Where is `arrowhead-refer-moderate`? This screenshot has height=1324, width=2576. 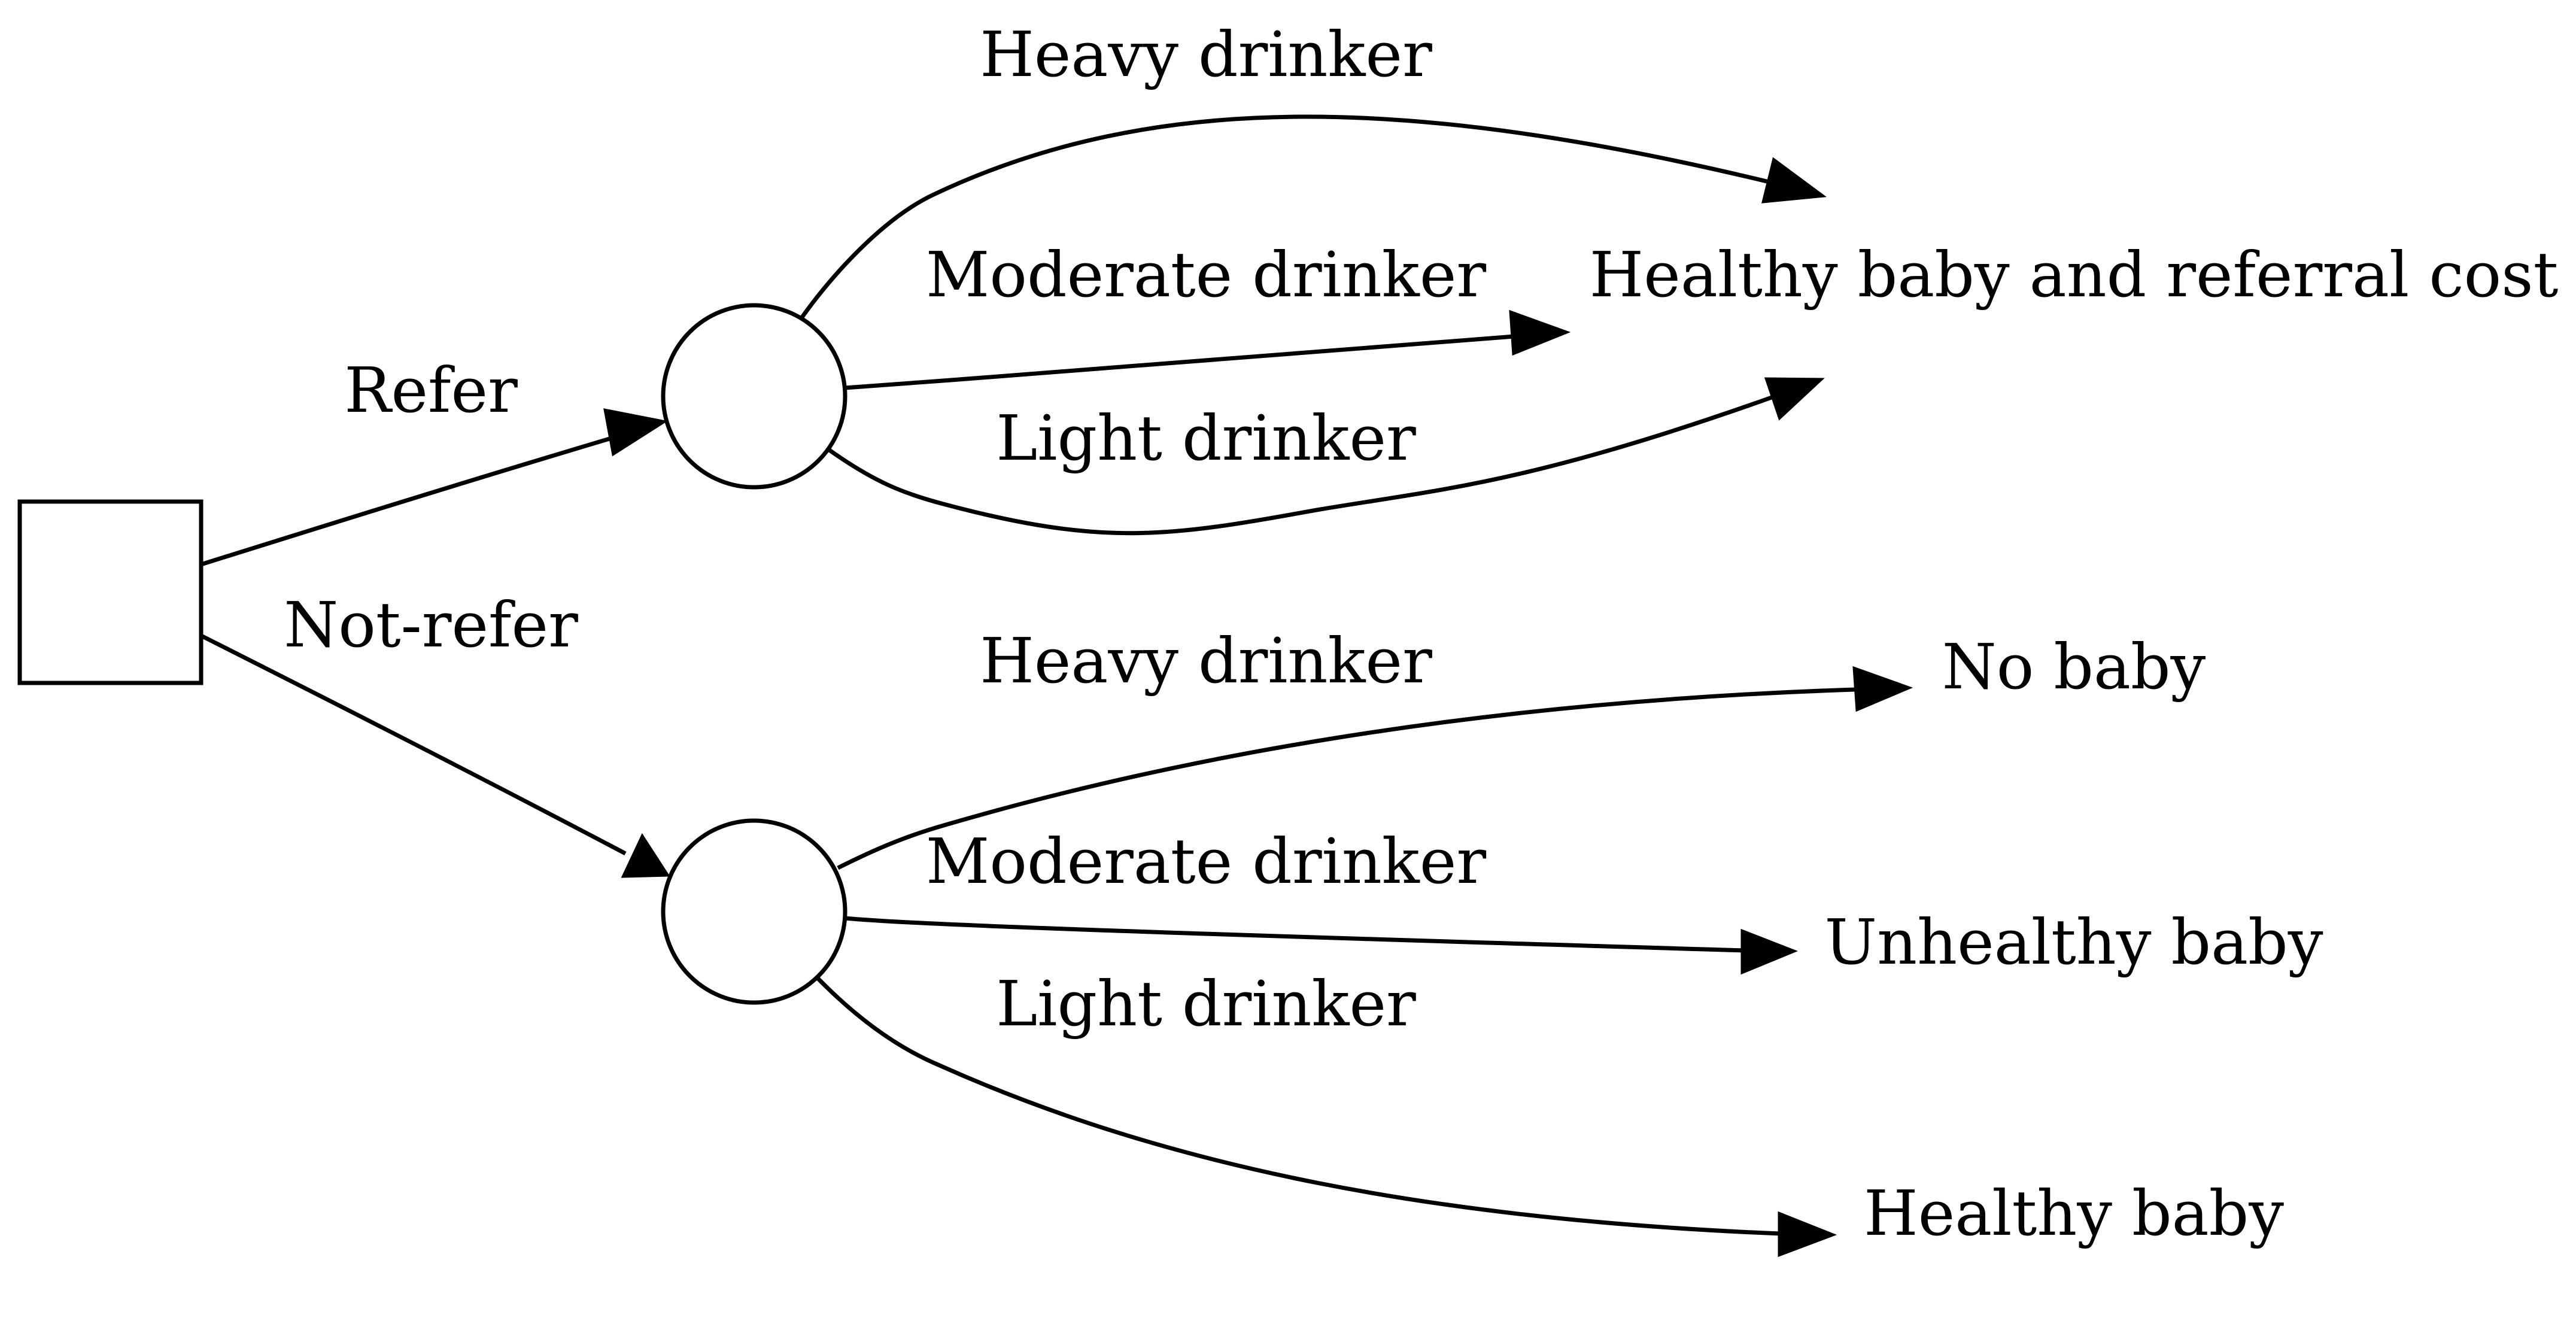 arrowhead-refer-moderate is located at coordinates (1540, 332).